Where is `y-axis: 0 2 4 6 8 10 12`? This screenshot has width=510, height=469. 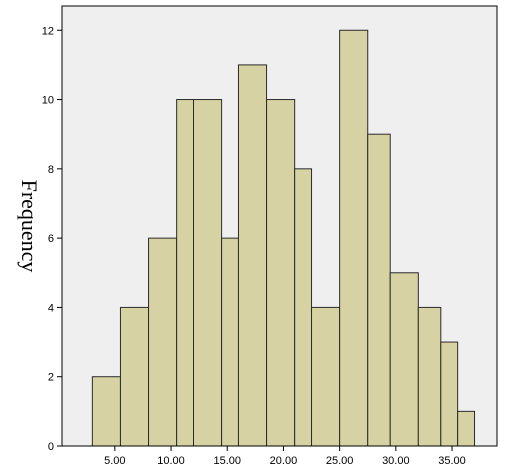 y-axis: 0 2 4 6 8 10 12 is located at coordinates (52, 229).